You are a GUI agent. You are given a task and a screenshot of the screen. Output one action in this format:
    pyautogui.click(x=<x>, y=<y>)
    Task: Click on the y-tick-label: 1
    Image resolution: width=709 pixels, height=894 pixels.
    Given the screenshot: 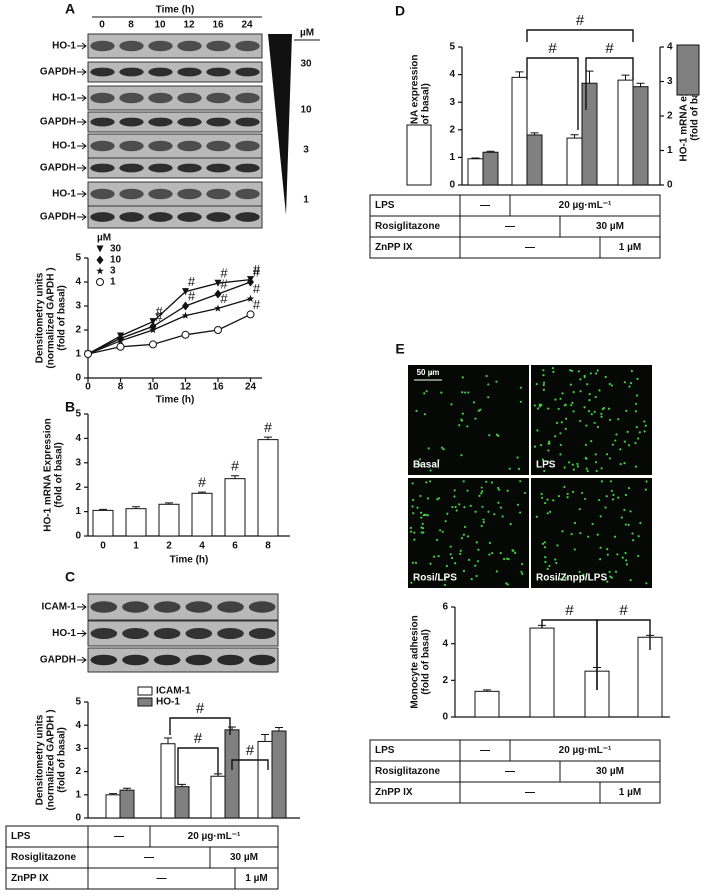 What is the action you would take?
    pyautogui.click(x=452, y=157)
    